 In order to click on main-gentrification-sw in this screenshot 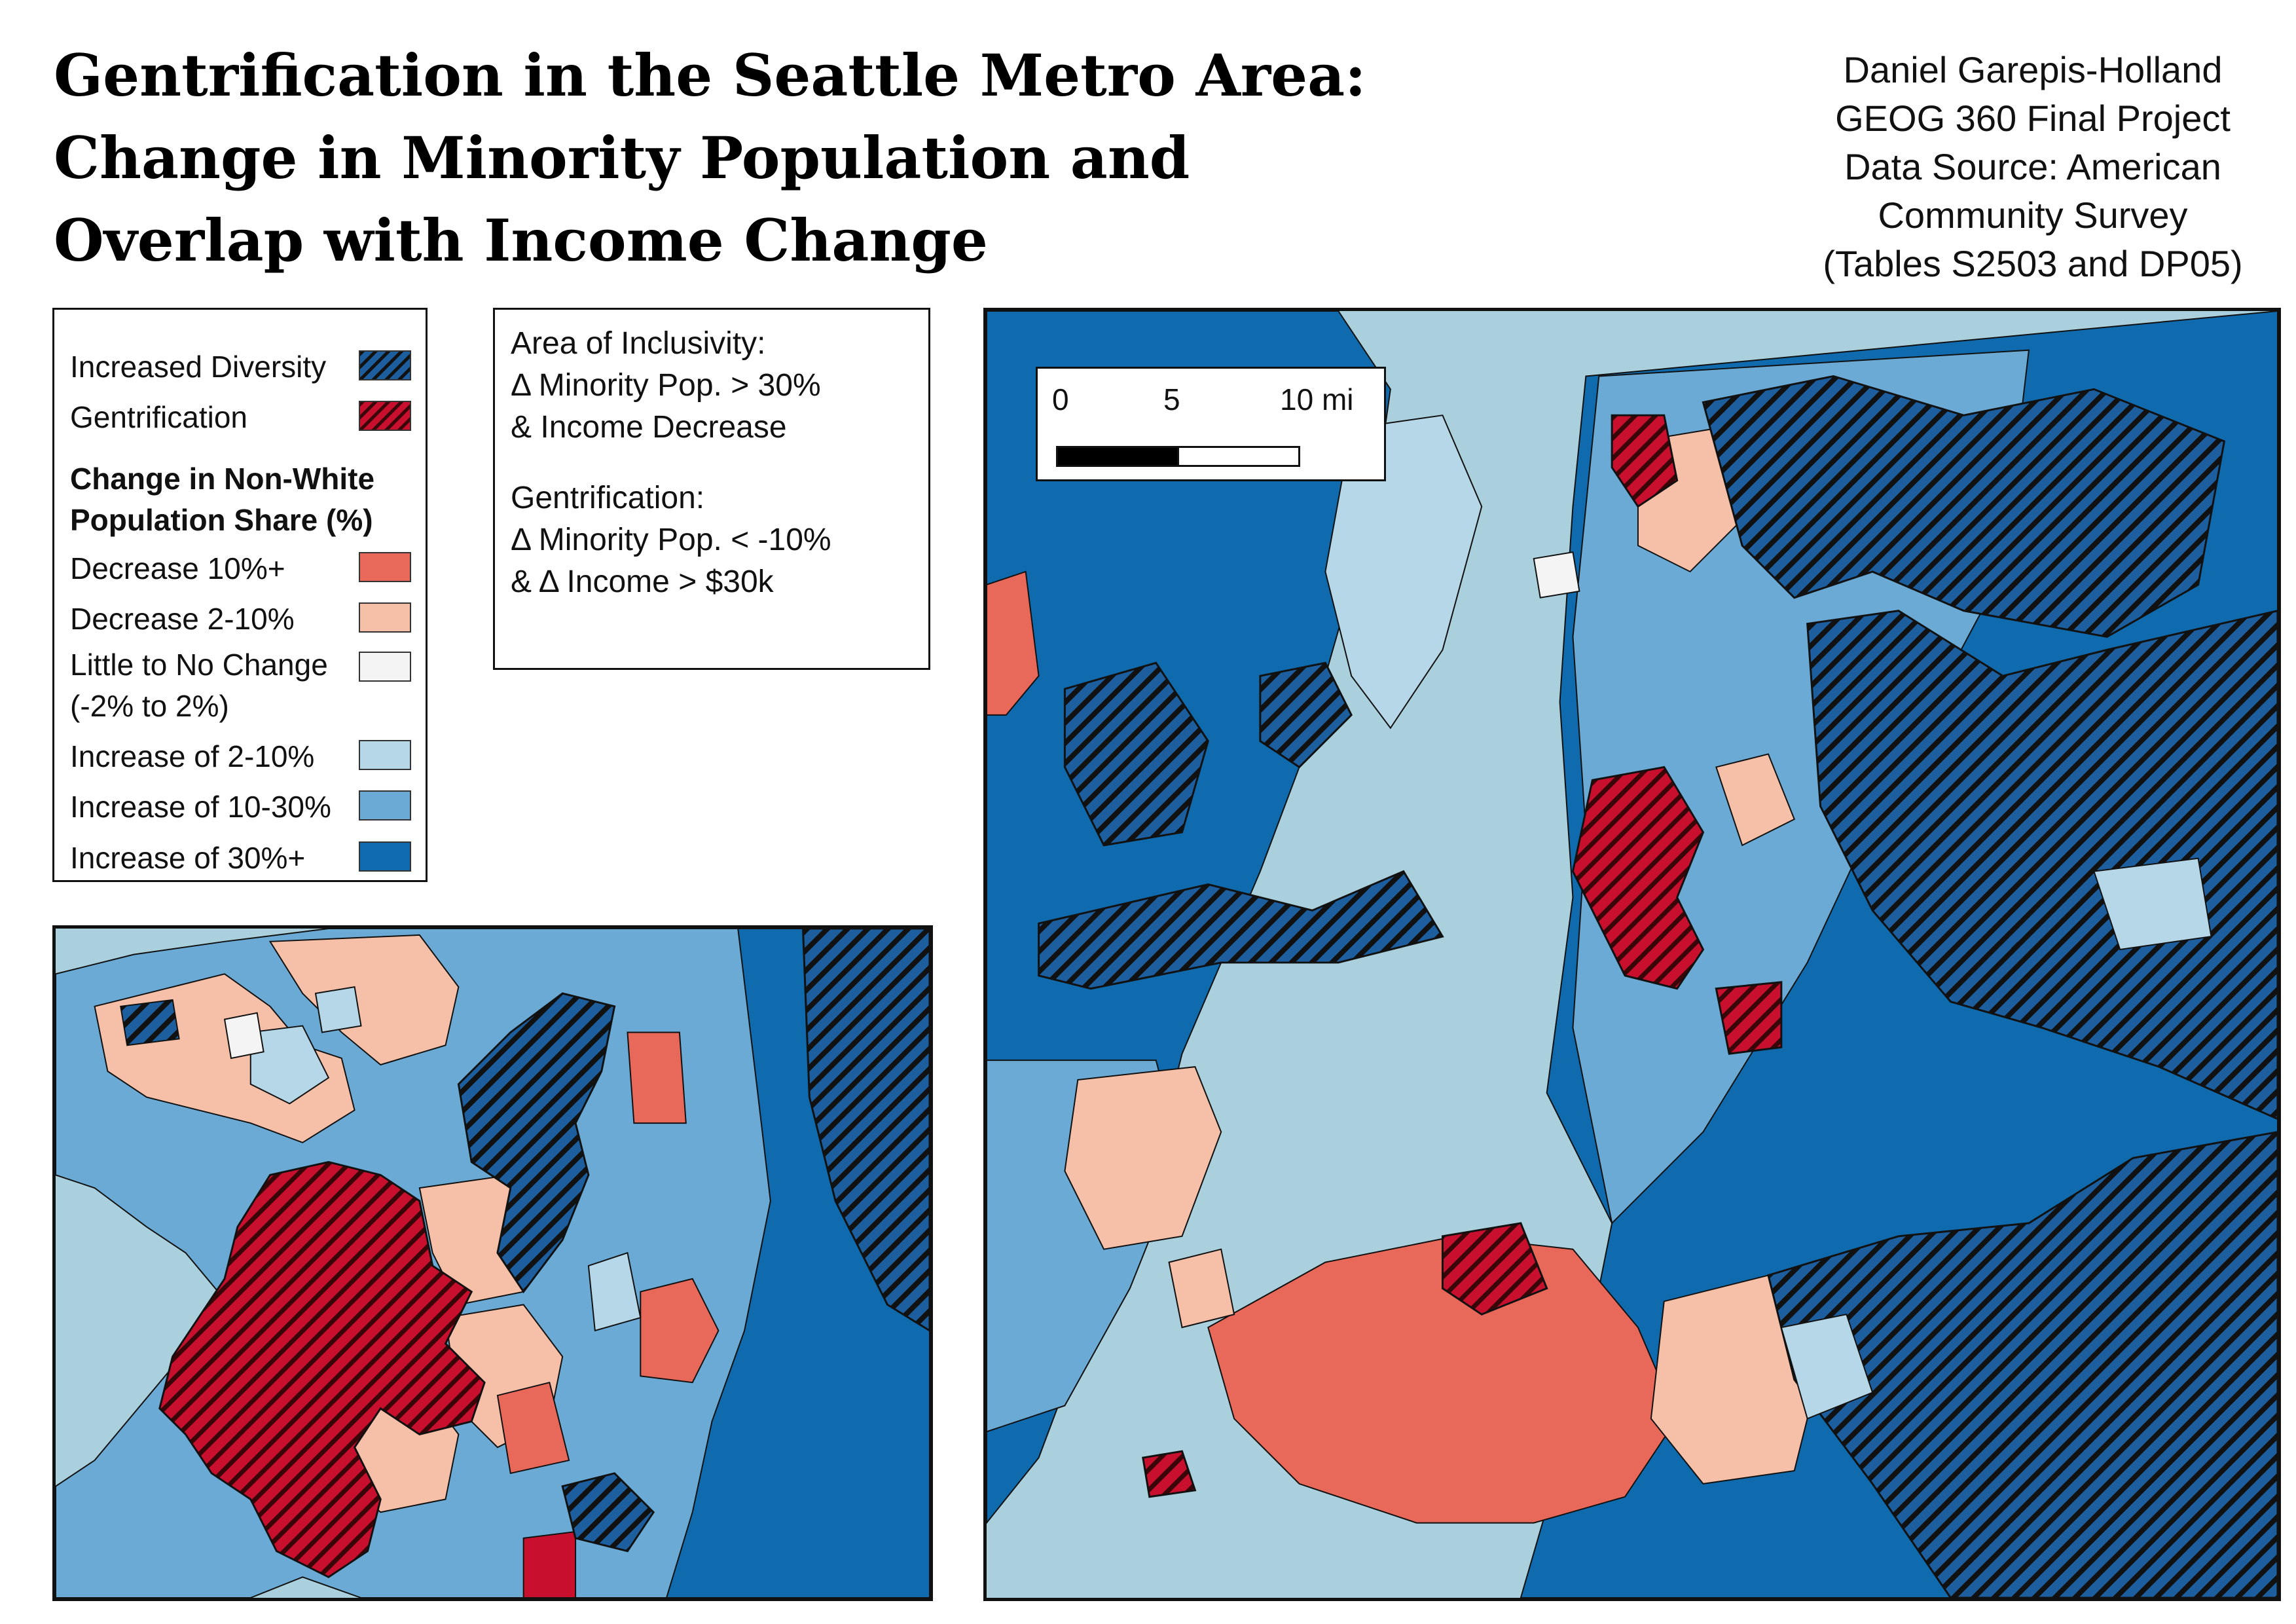, I will do `click(1169, 1474)`.